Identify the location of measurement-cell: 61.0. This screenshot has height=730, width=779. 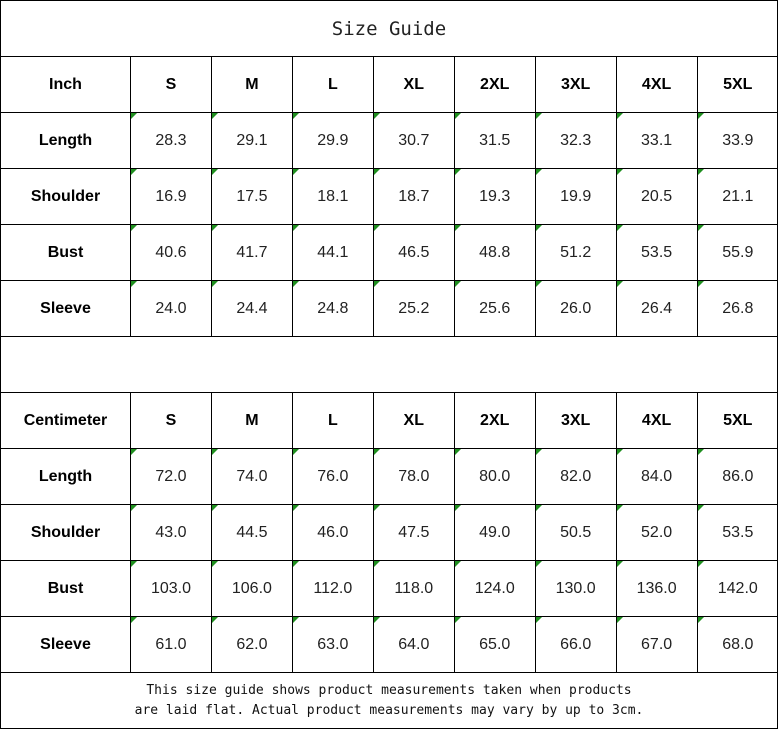
(171, 644).